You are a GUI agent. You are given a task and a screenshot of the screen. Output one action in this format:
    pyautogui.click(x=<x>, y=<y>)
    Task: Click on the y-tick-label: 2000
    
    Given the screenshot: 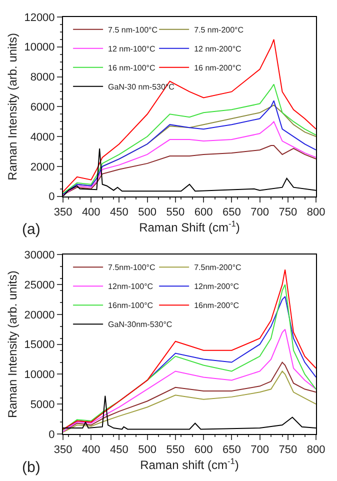 What is the action you would take?
    pyautogui.click(x=42, y=167)
    